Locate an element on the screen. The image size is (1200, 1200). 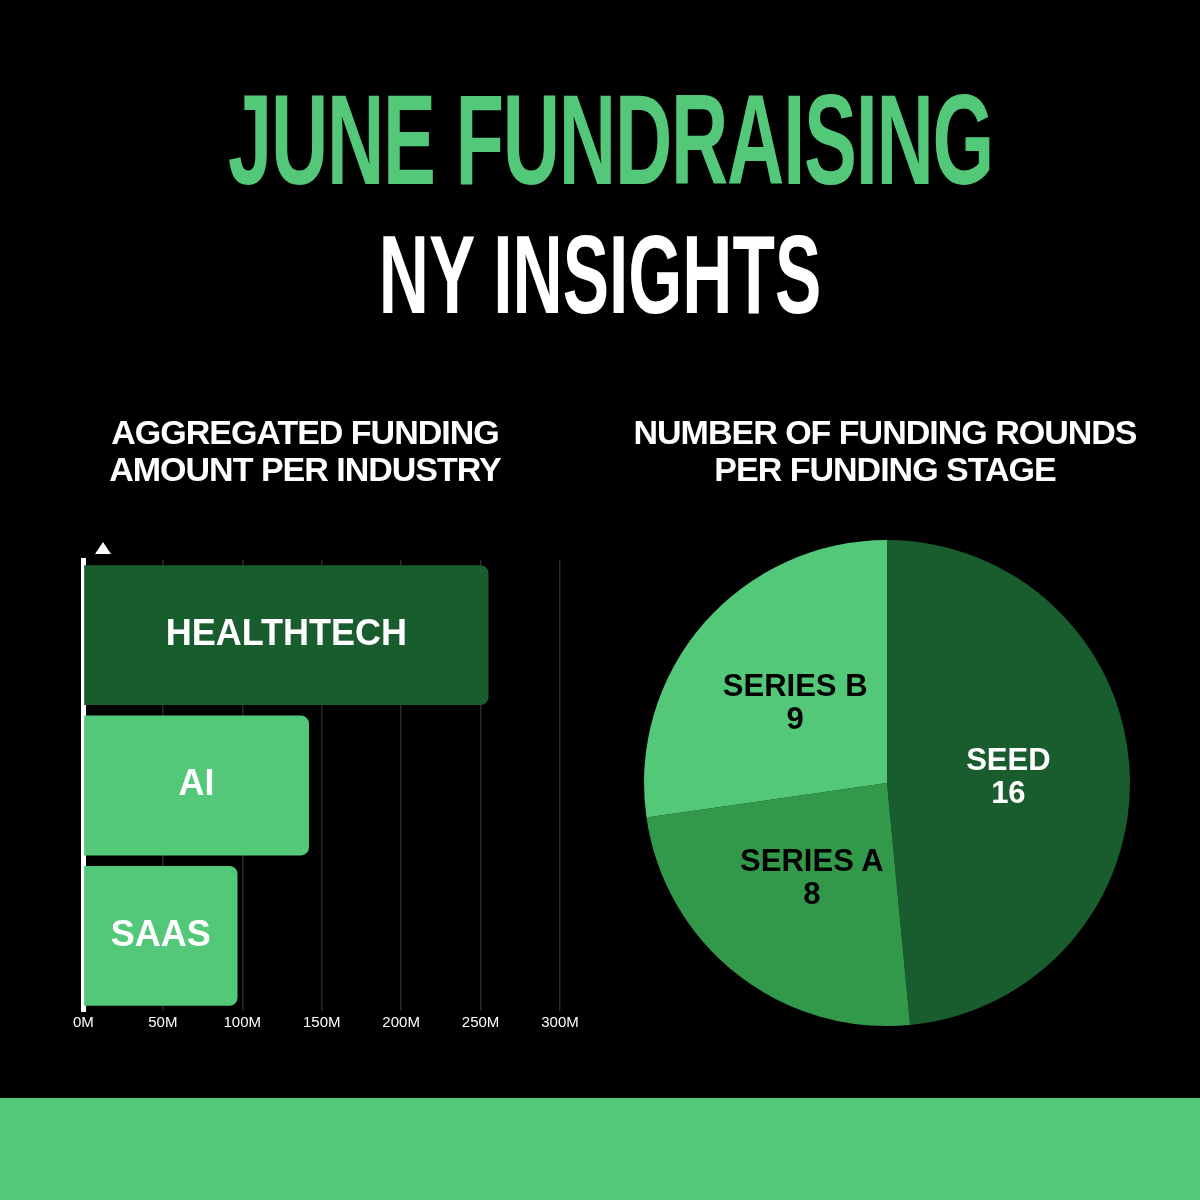
data-label: 8 is located at coordinates (812, 894).